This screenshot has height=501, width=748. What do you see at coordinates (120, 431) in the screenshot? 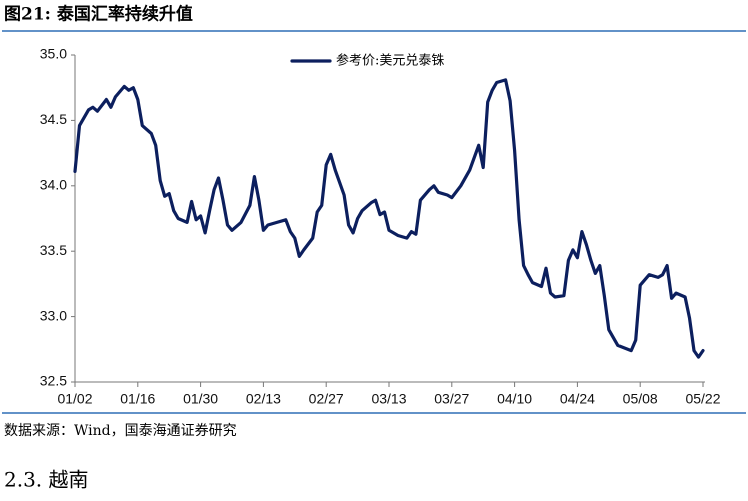
I see `source-note: 数据来源：Wind，国泰海通证券研究` at bounding box center [120, 431].